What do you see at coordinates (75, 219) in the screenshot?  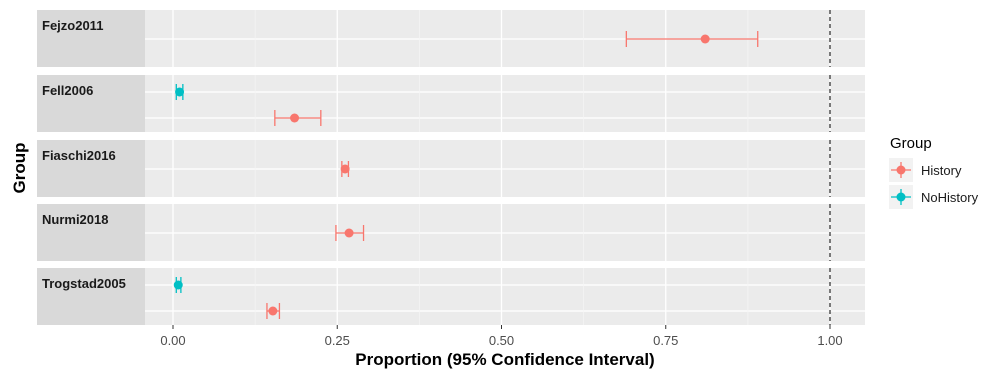 I see `facet-label: Nurmi2018` at bounding box center [75, 219].